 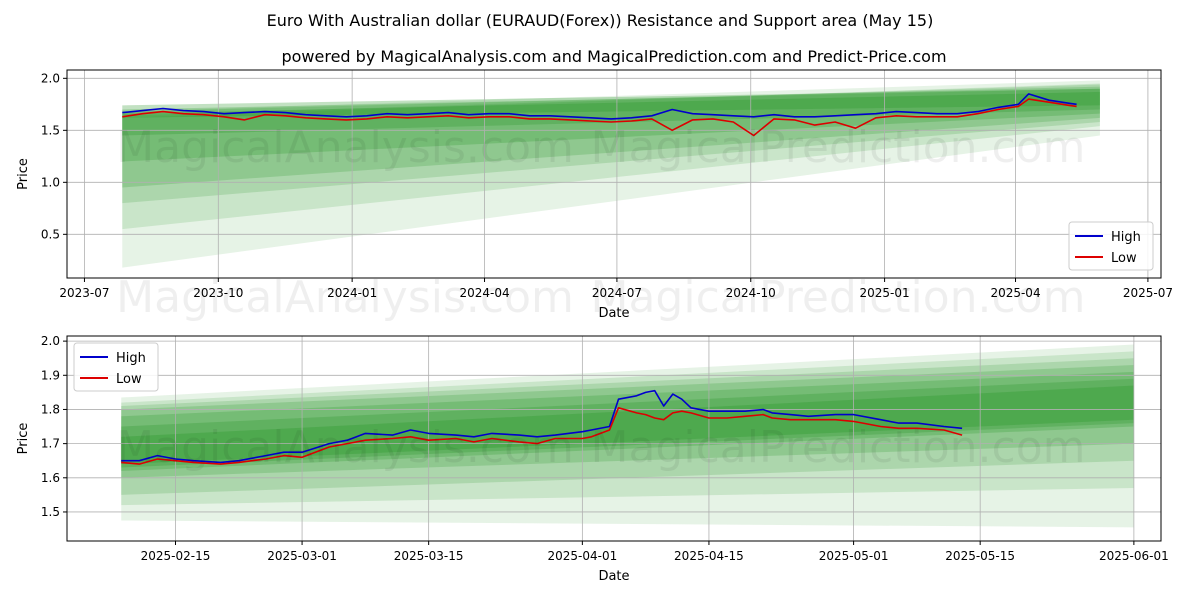 I want to click on y-tick-label: 1.9, so click(x=50, y=375).